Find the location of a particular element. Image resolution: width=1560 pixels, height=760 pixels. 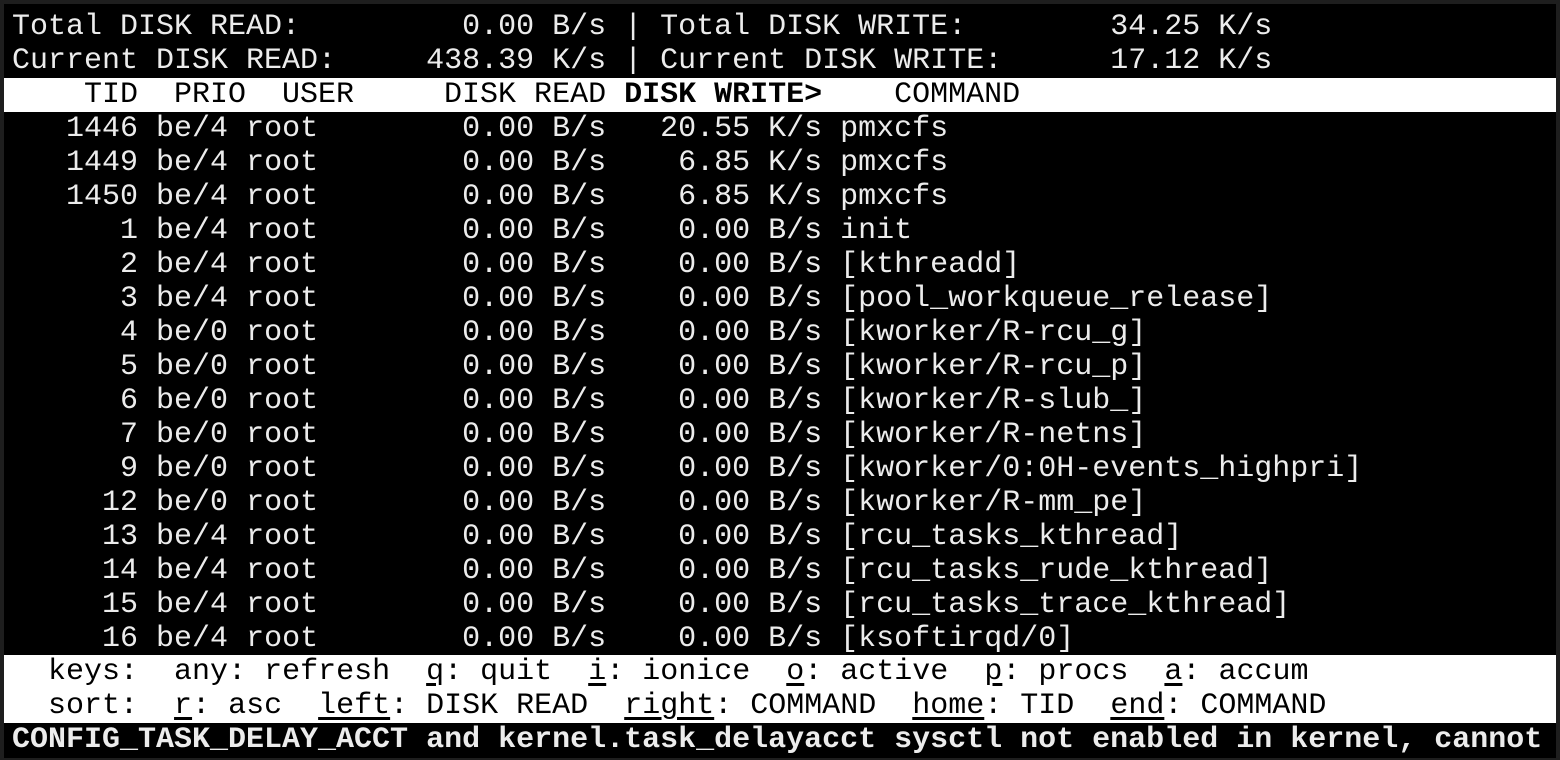

column-command: COMMAND is located at coordinates (957, 95).